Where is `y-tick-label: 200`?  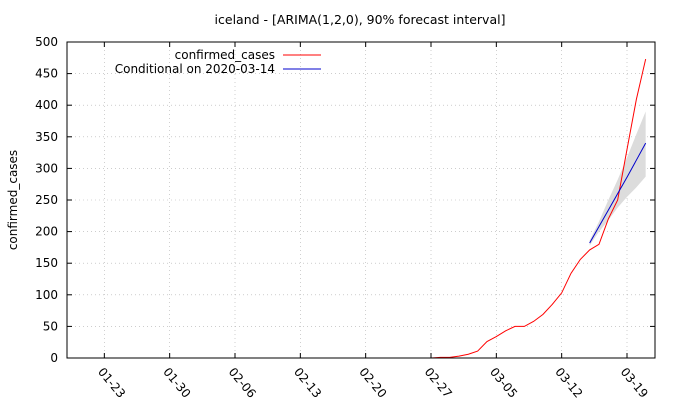
y-tick-label: 200 is located at coordinates (46, 232).